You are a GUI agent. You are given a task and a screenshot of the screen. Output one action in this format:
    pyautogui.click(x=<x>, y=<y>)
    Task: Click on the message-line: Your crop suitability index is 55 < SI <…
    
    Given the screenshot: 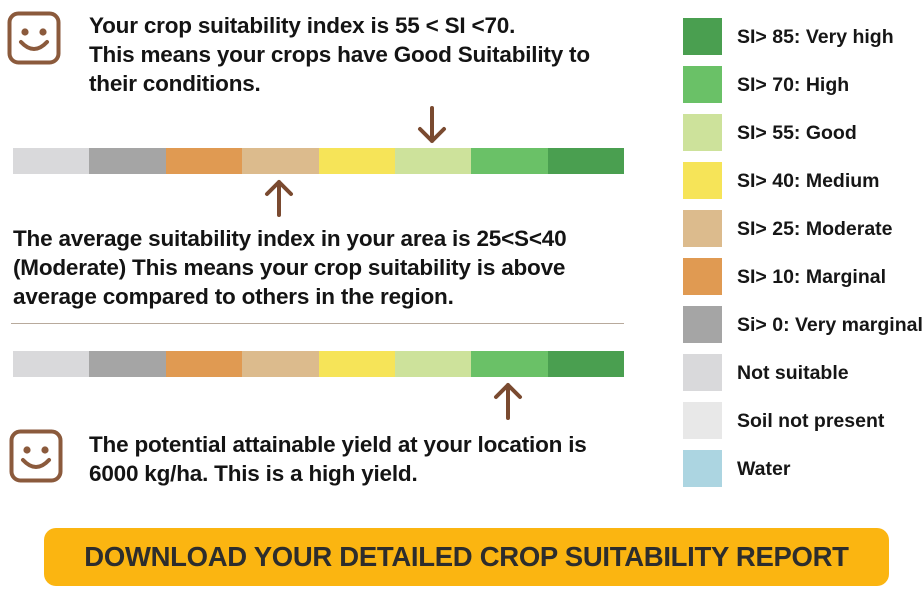 What is the action you would take?
    pyautogui.click(x=302, y=25)
    